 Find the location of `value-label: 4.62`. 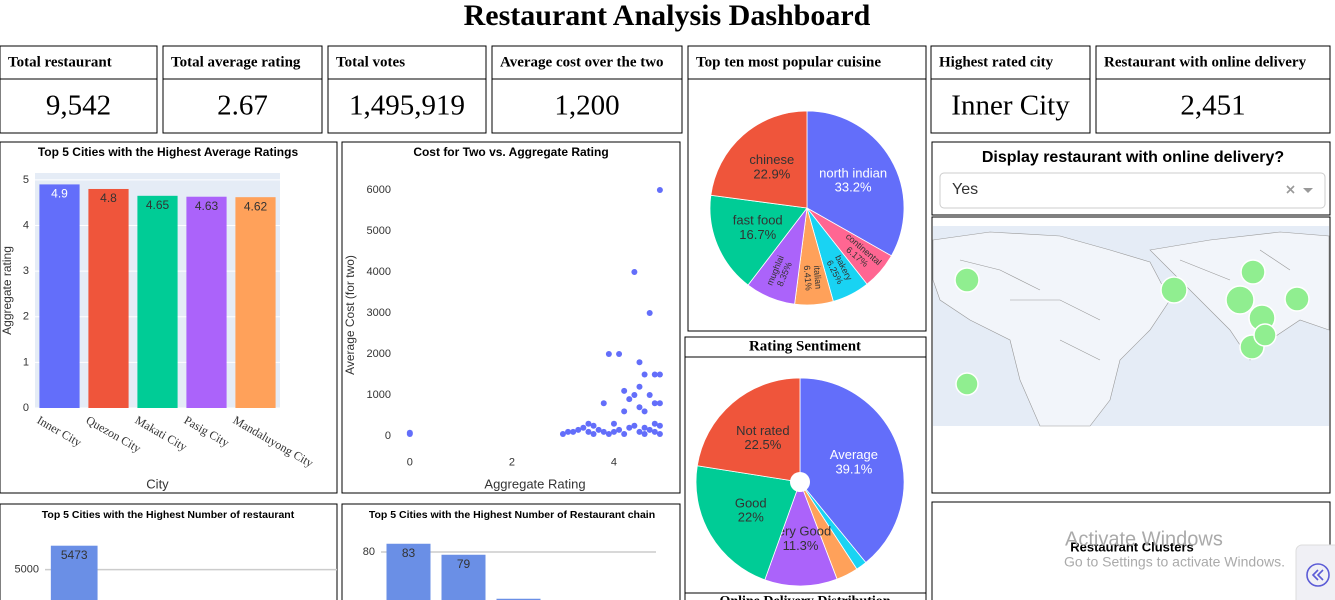

value-label: 4.62 is located at coordinates (256, 206).